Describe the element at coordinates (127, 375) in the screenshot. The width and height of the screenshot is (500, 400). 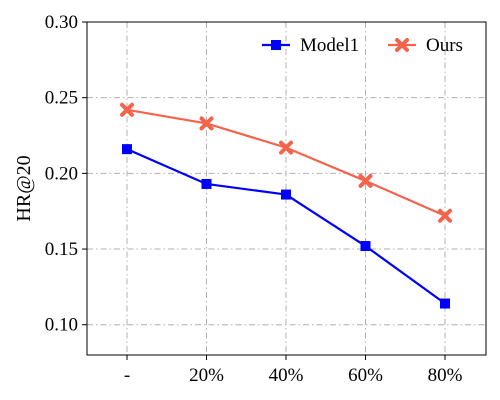
I see `x-tick-label: -` at that location.